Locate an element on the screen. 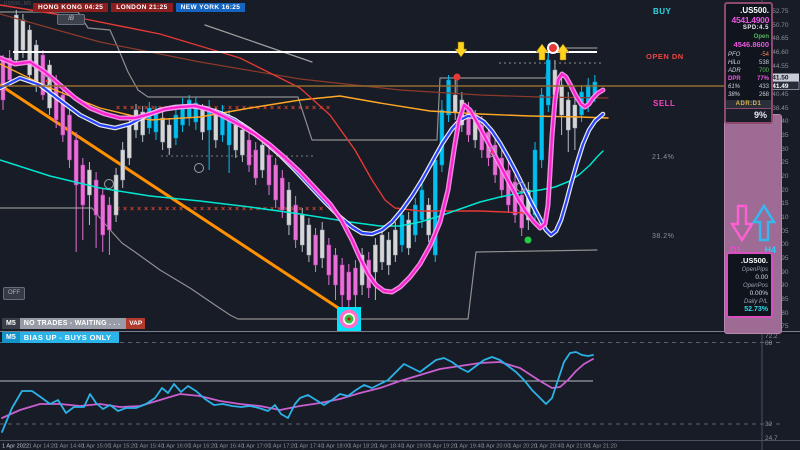  maroon-ma is located at coordinates (304, 56).